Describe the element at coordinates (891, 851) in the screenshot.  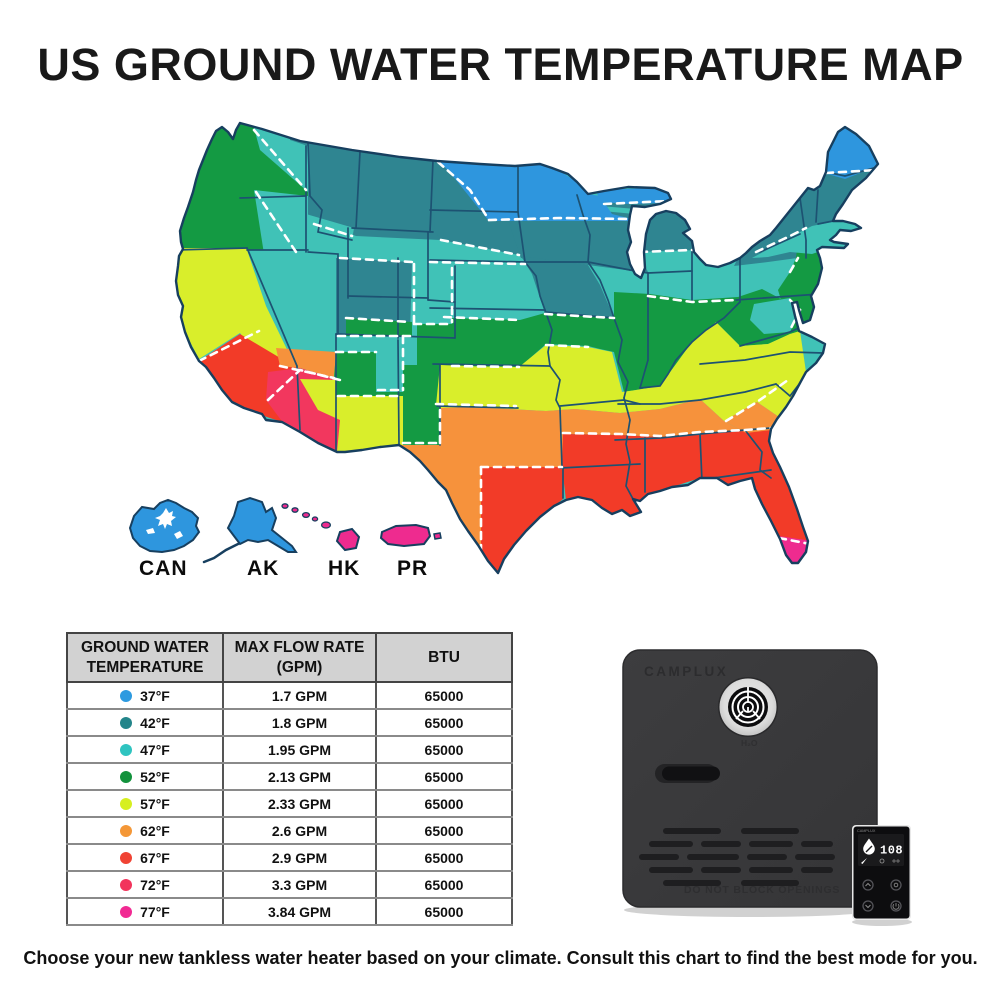
I see `svg-text: 108` at that location.